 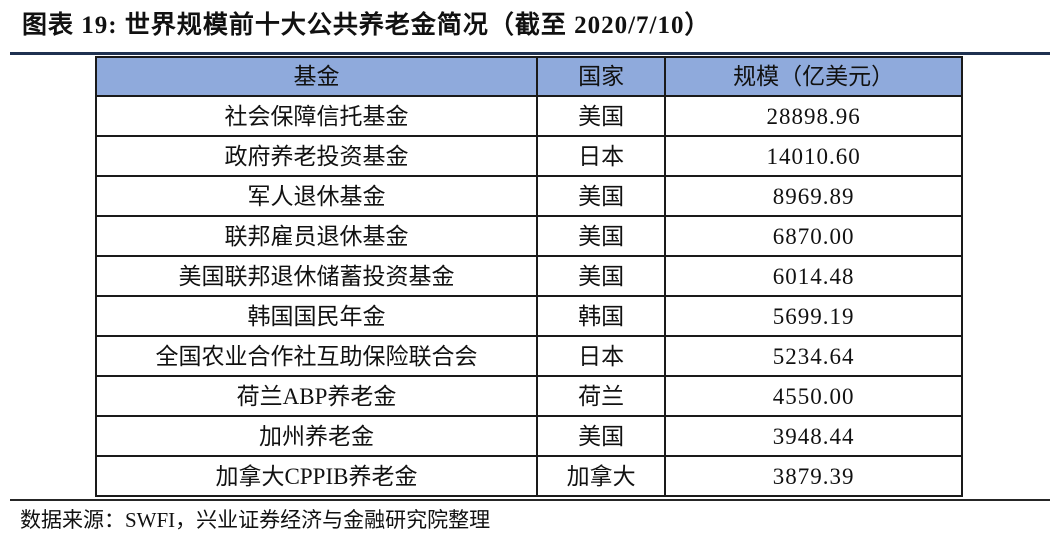 What do you see at coordinates (316, 236) in the screenshot?
I see `fund-cell: 联邦雇员退休基金` at bounding box center [316, 236].